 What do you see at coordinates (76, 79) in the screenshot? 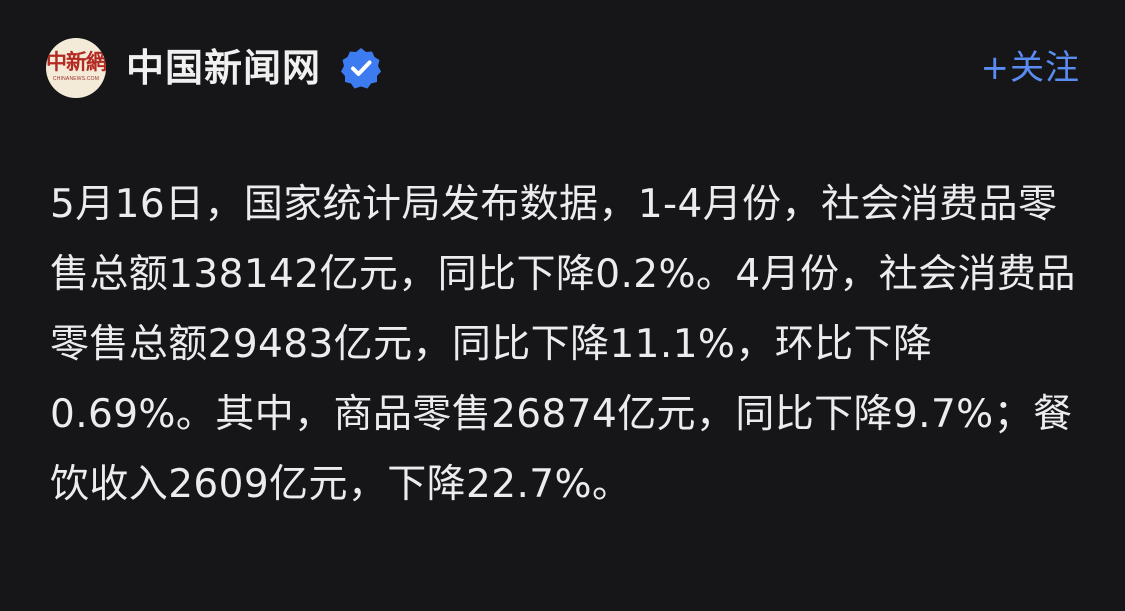
I see `avatar-logo-subtext: CHINANEWS.COM` at bounding box center [76, 79].